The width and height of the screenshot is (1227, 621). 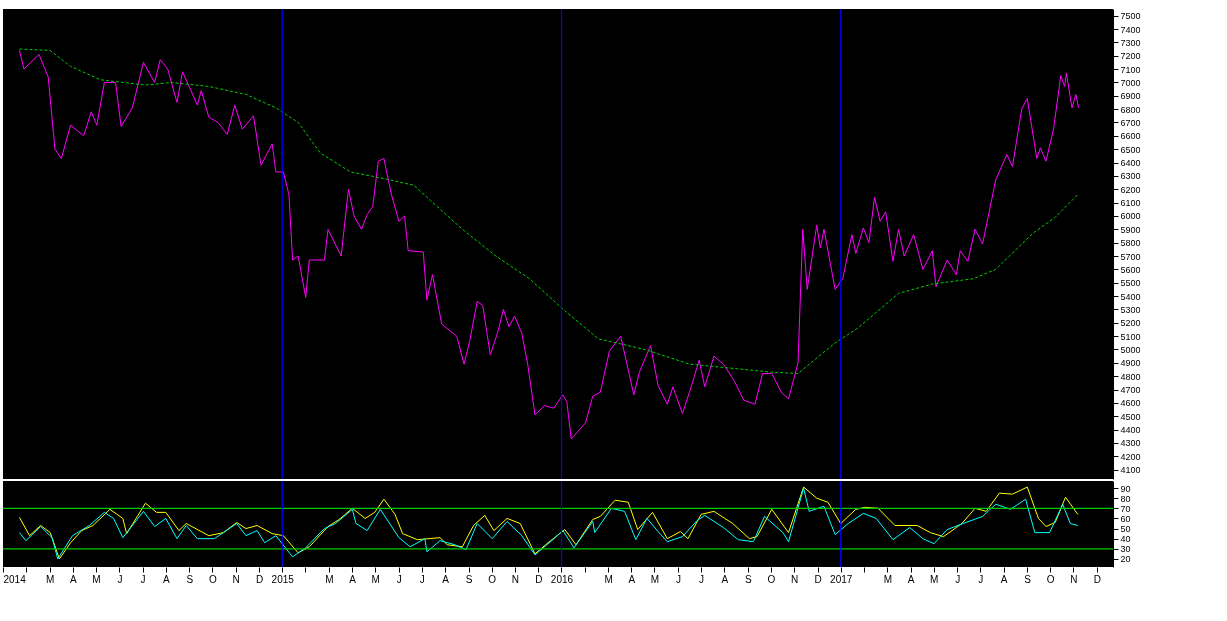 I want to click on y-tick-label: 4300, so click(x=1130, y=443).